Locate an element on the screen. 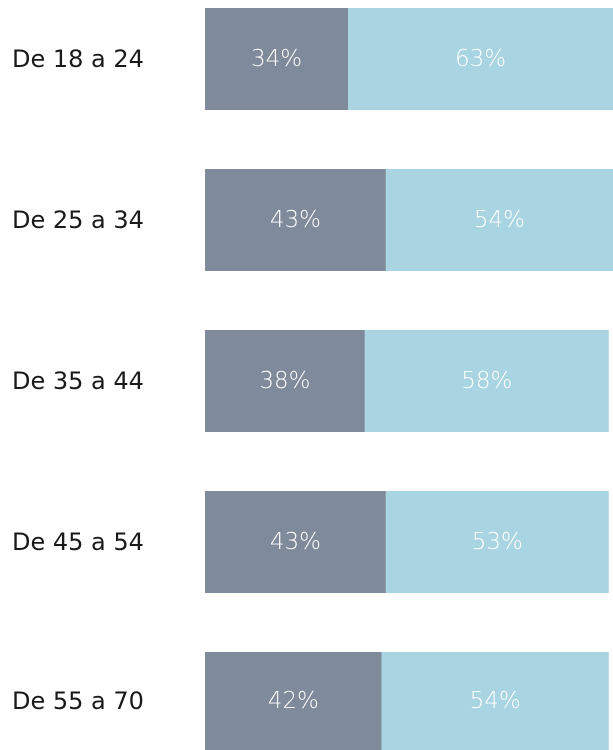 This screenshot has width=613, height=750. value-label: 63% is located at coordinates (480, 59).